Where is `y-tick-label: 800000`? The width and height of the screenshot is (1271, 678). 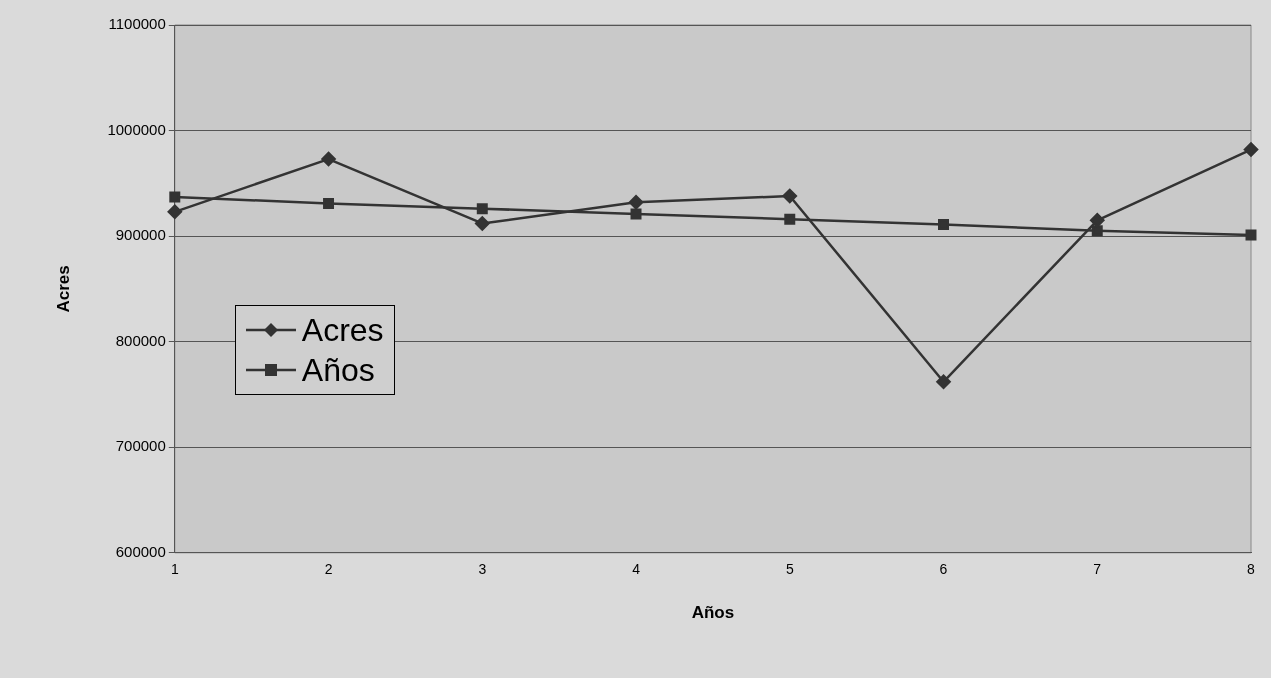
y-tick-label: 800000 is located at coordinates (140, 340).